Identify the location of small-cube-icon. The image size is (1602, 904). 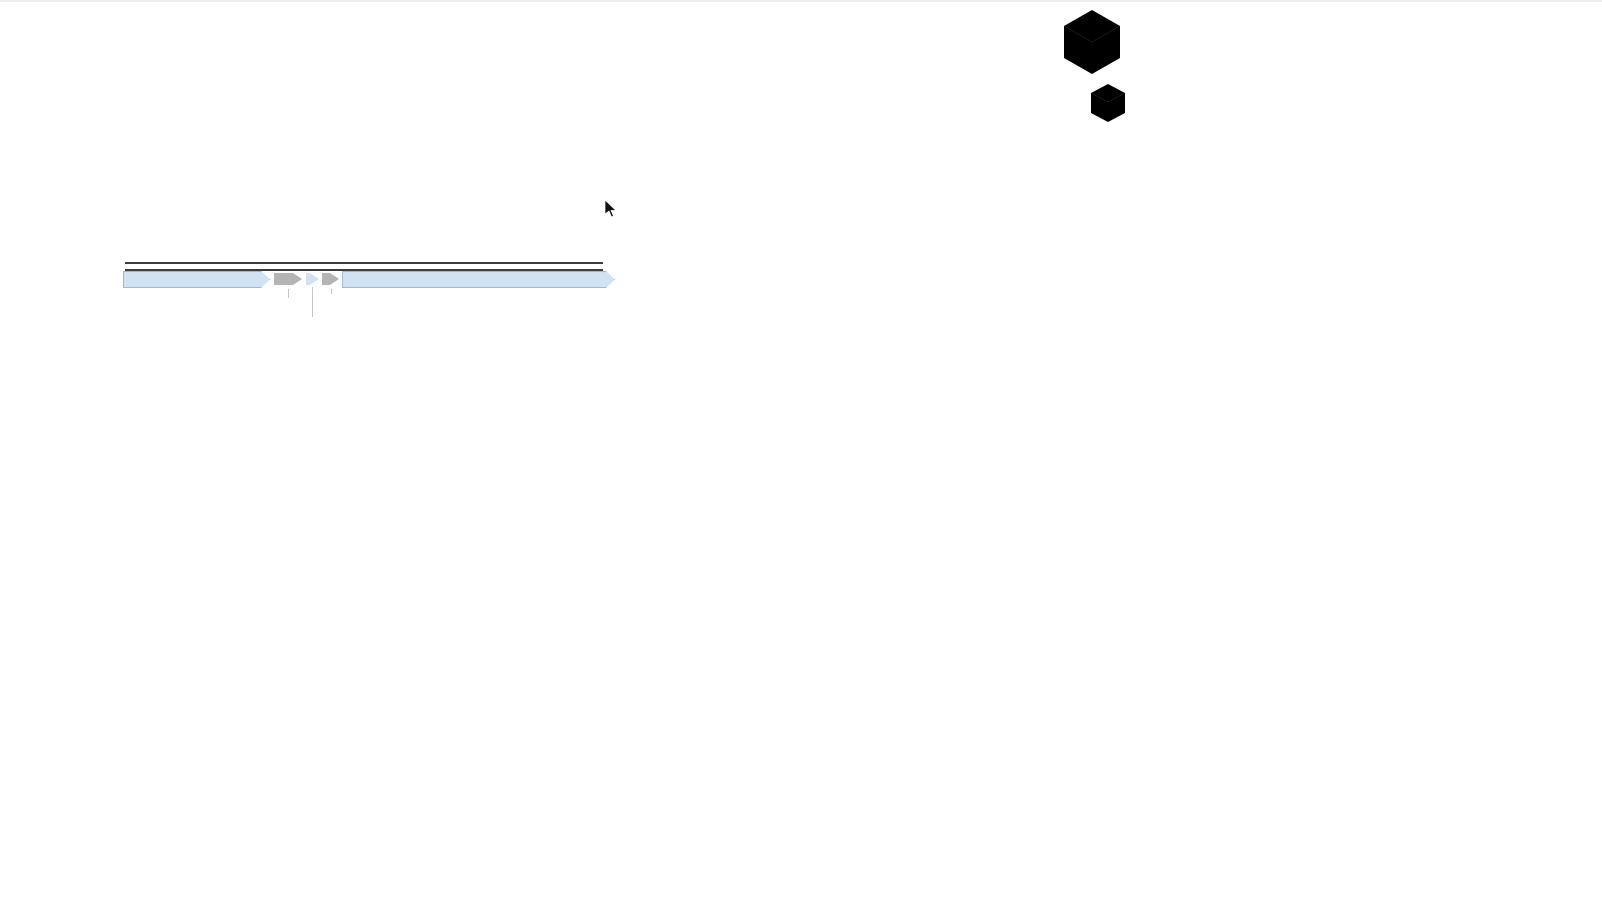
(1108, 103).